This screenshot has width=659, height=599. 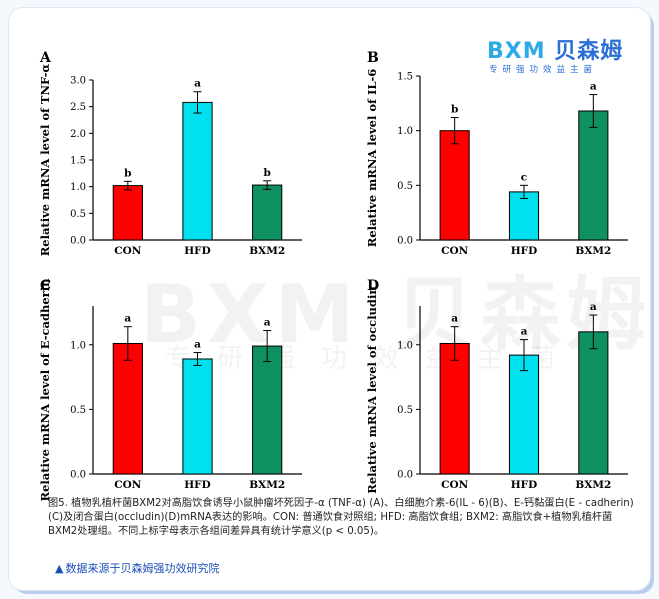 I want to click on y-tick-label: 3.0, so click(x=78, y=81).